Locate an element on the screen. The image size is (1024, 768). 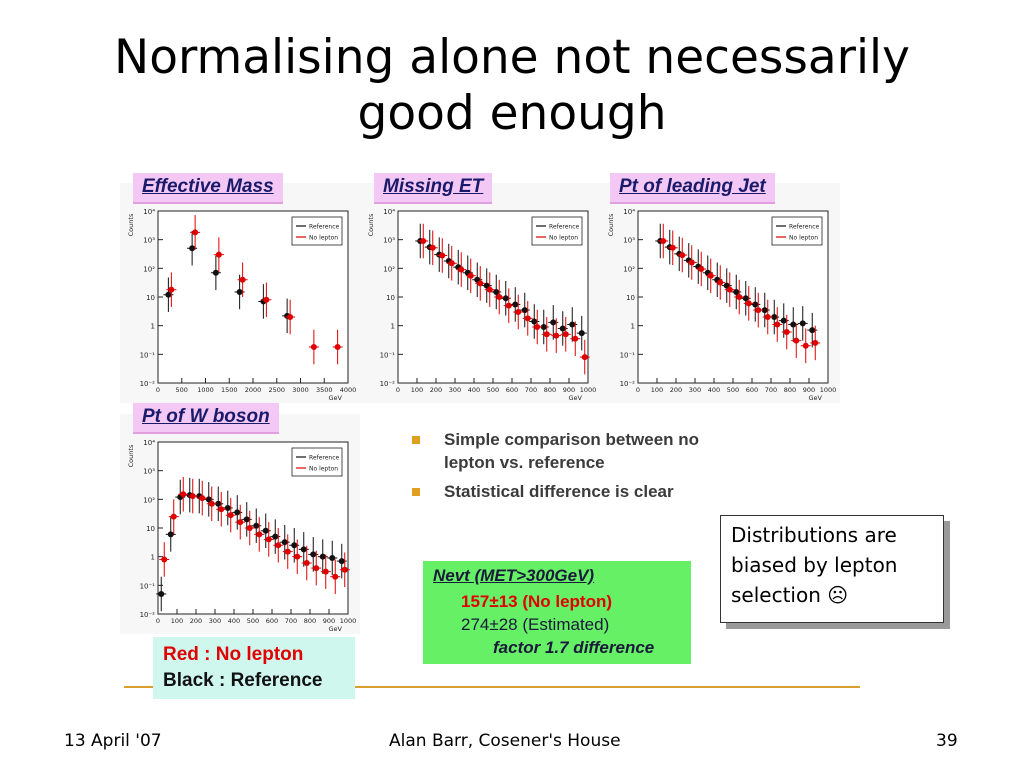
y-tick-label: 10⁻² is located at coordinates (148, 615).